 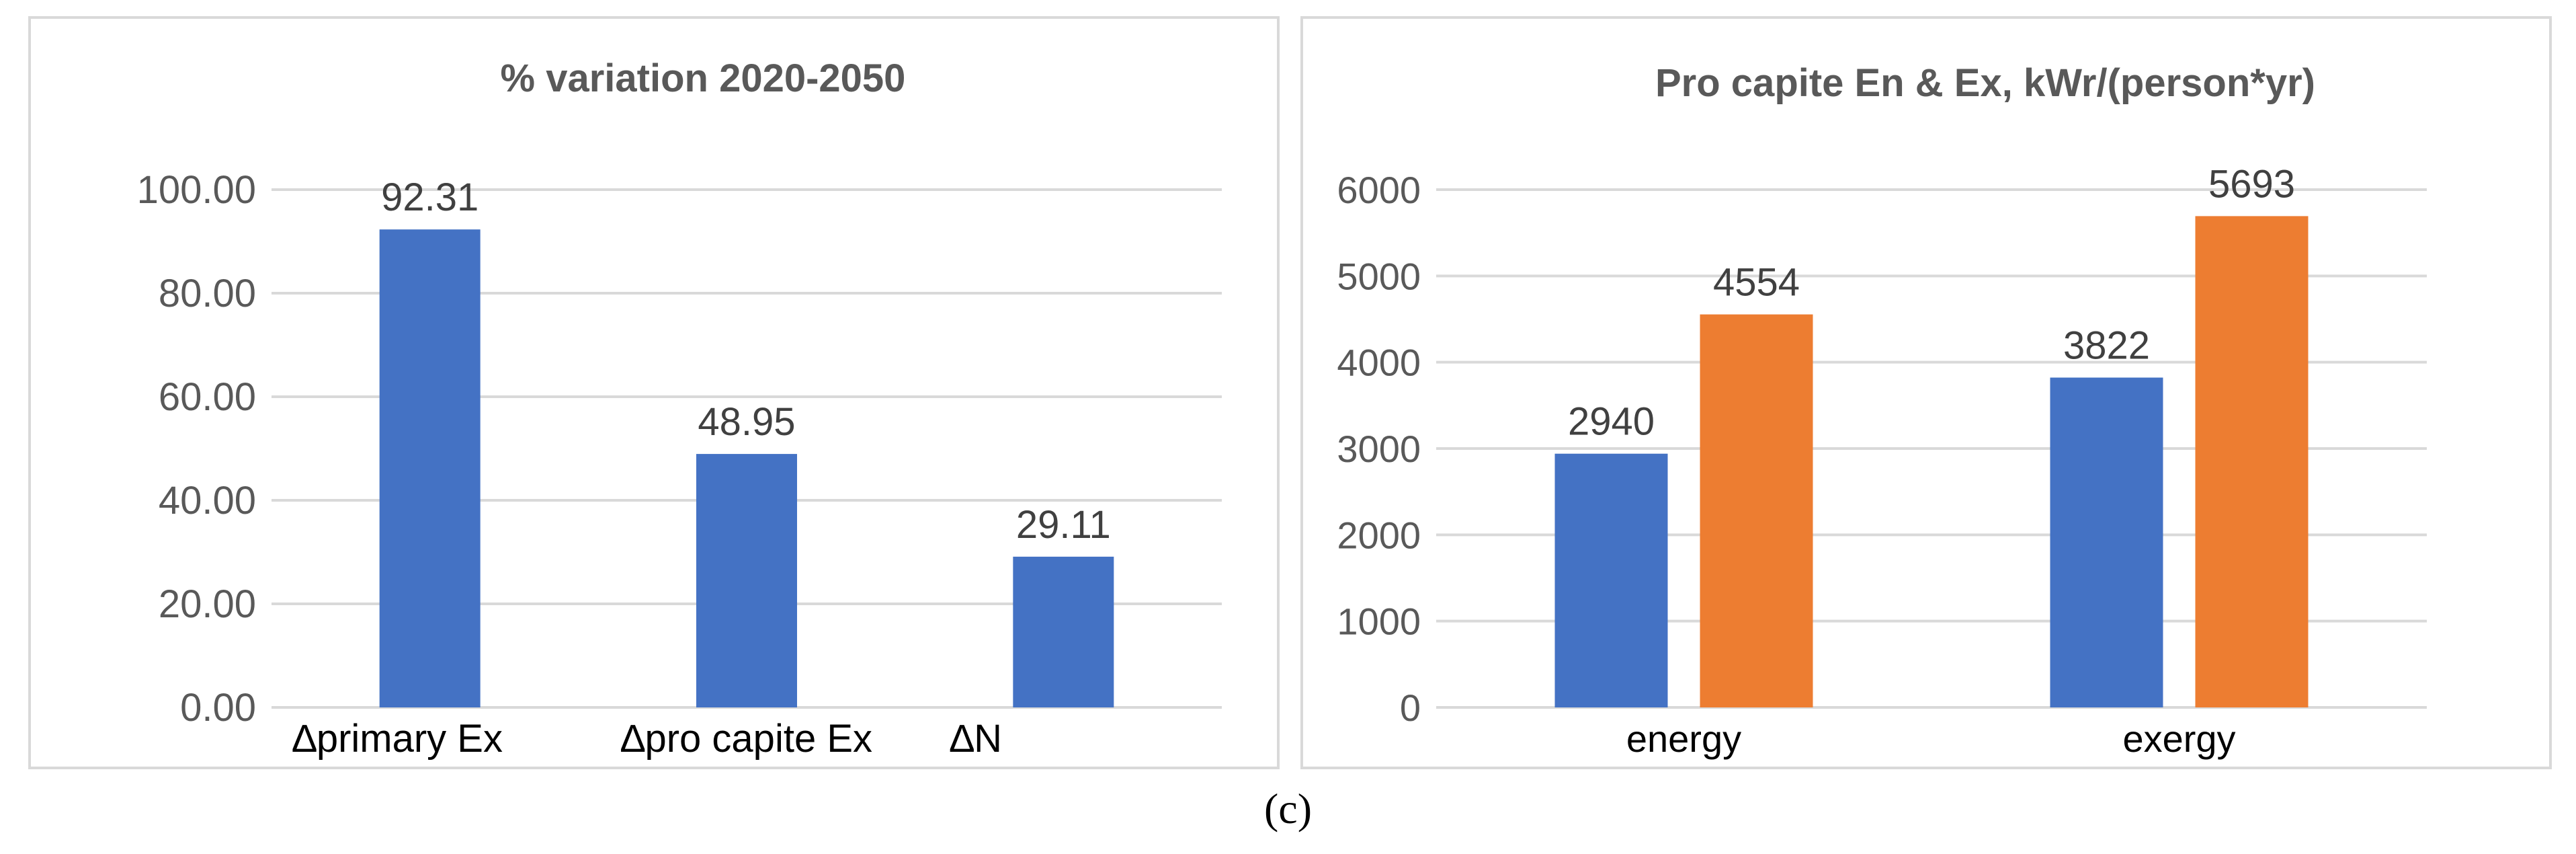 I want to click on y-tick-label: 100.00, so click(x=196, y=190).